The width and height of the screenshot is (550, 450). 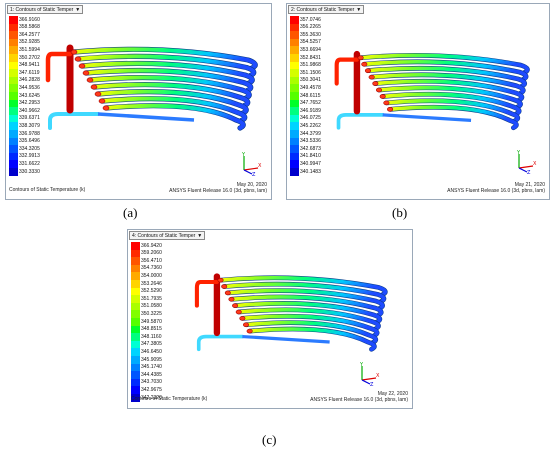 I want to click on caption-b: (b), so click(x=400, y=212).